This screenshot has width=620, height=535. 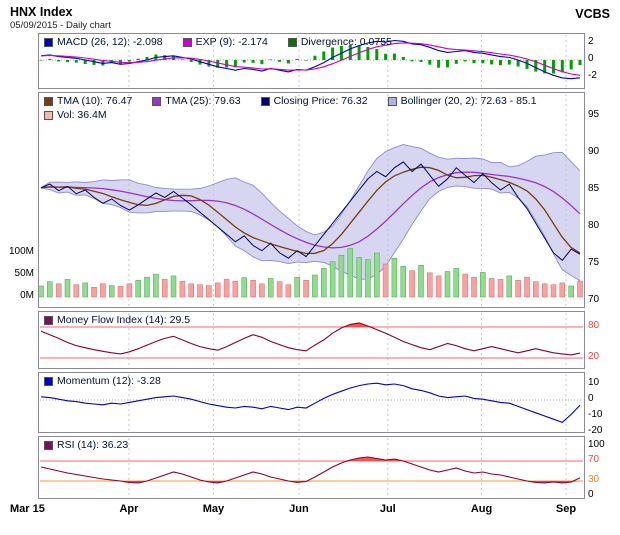 What do you see at coordinates (591, 41) in the screenshot?
I see `y-axis-tick: 2` at bounding box center [591, 41].